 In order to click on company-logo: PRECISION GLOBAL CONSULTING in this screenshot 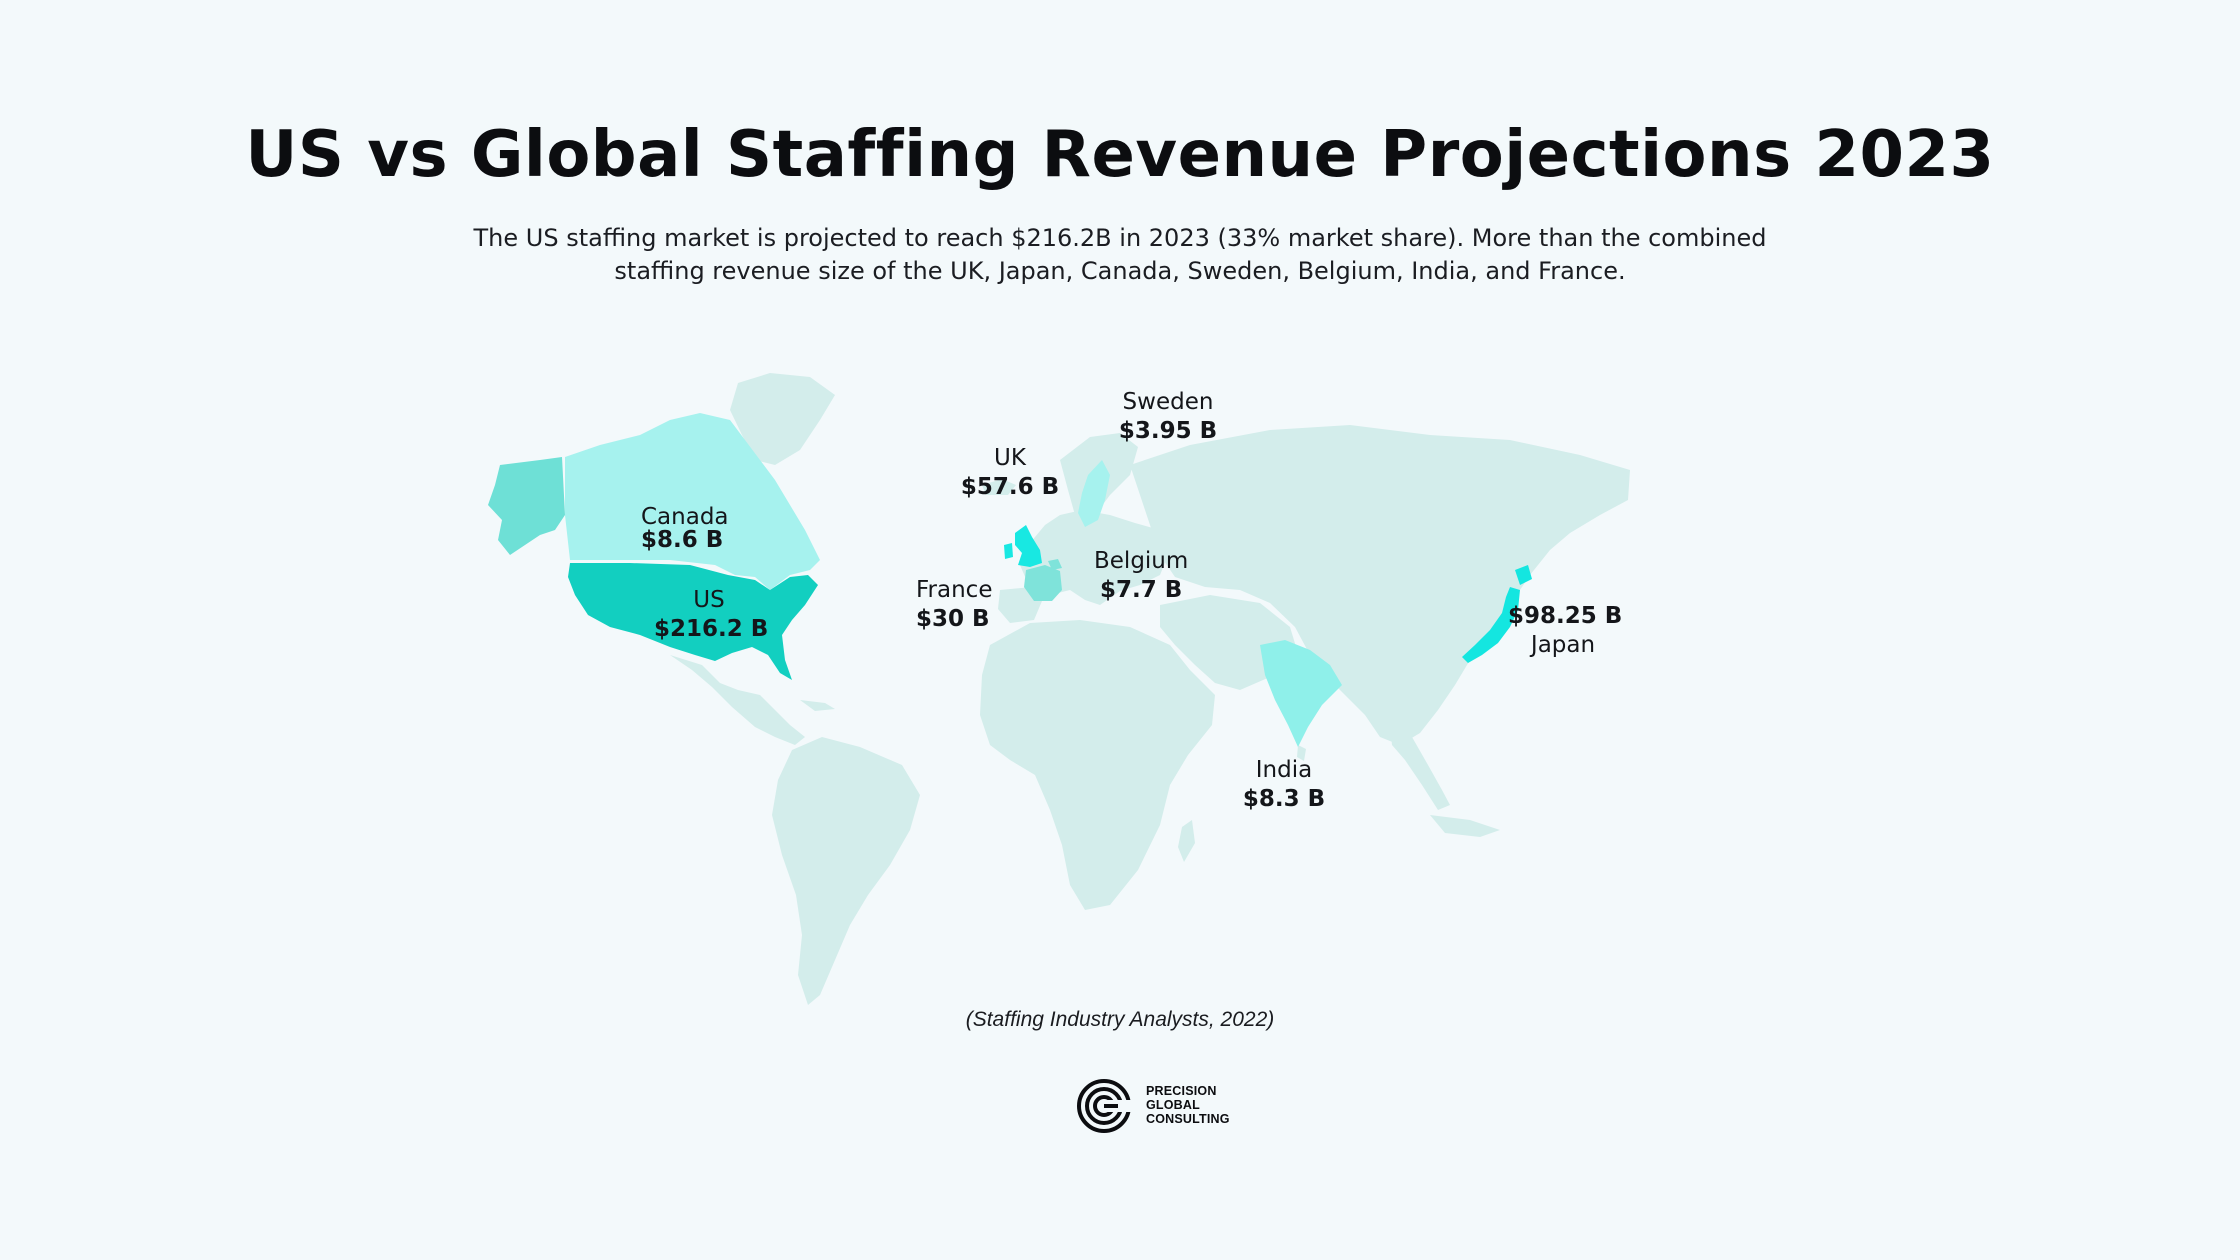, I will do `click(1161, 1106)`.